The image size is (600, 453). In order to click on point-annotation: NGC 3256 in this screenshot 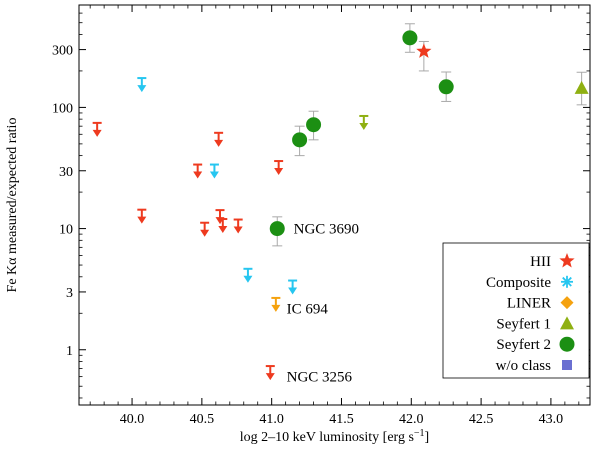, I will do `click(320, 378)`.